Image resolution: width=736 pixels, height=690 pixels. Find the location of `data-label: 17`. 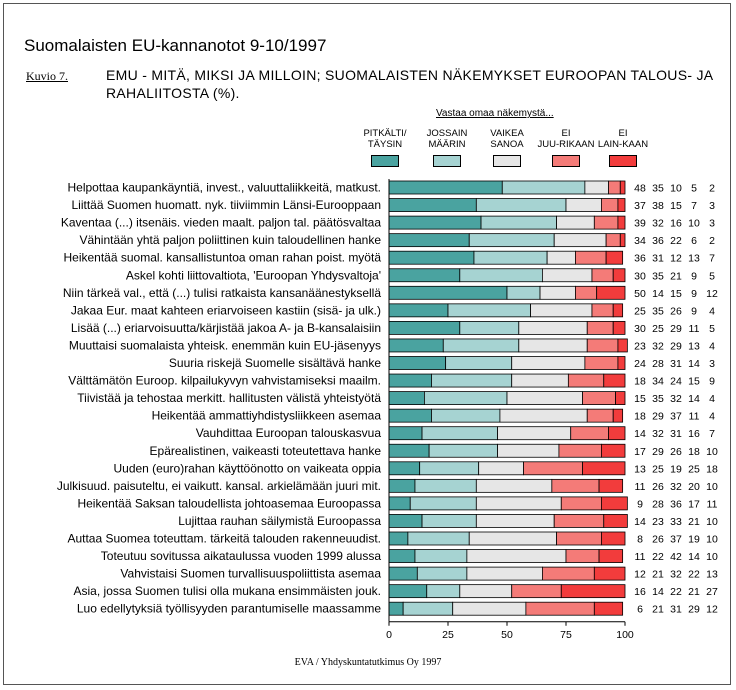

data-label: 17 is located at coordinates (640, 452).